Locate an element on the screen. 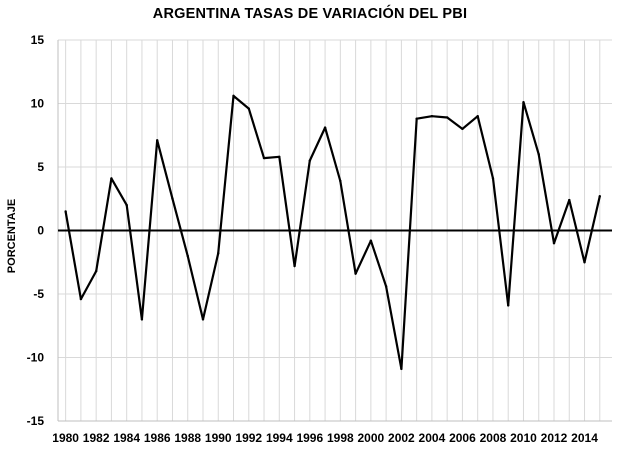 The image size is (620, 451). x-tick-label: 2012 is located at coordinates (554, 438).